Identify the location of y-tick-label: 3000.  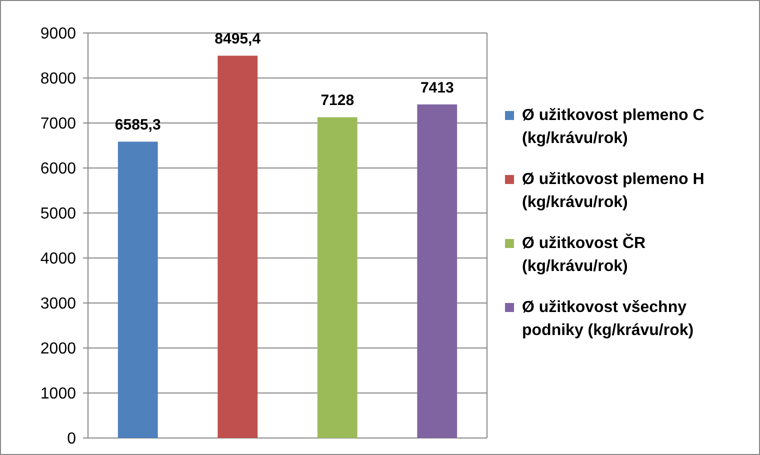
(58, 304).